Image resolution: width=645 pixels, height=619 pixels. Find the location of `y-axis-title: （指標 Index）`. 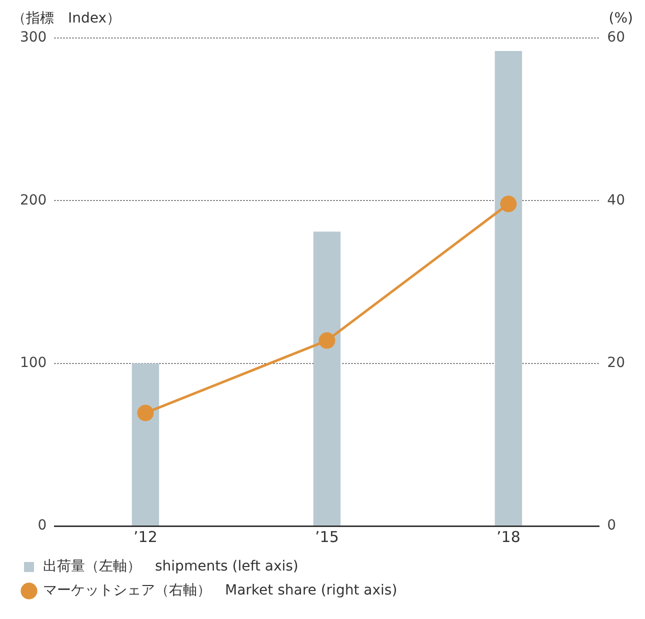

y-axis-title: （指標 Index） is located at coordinates (66, 18).